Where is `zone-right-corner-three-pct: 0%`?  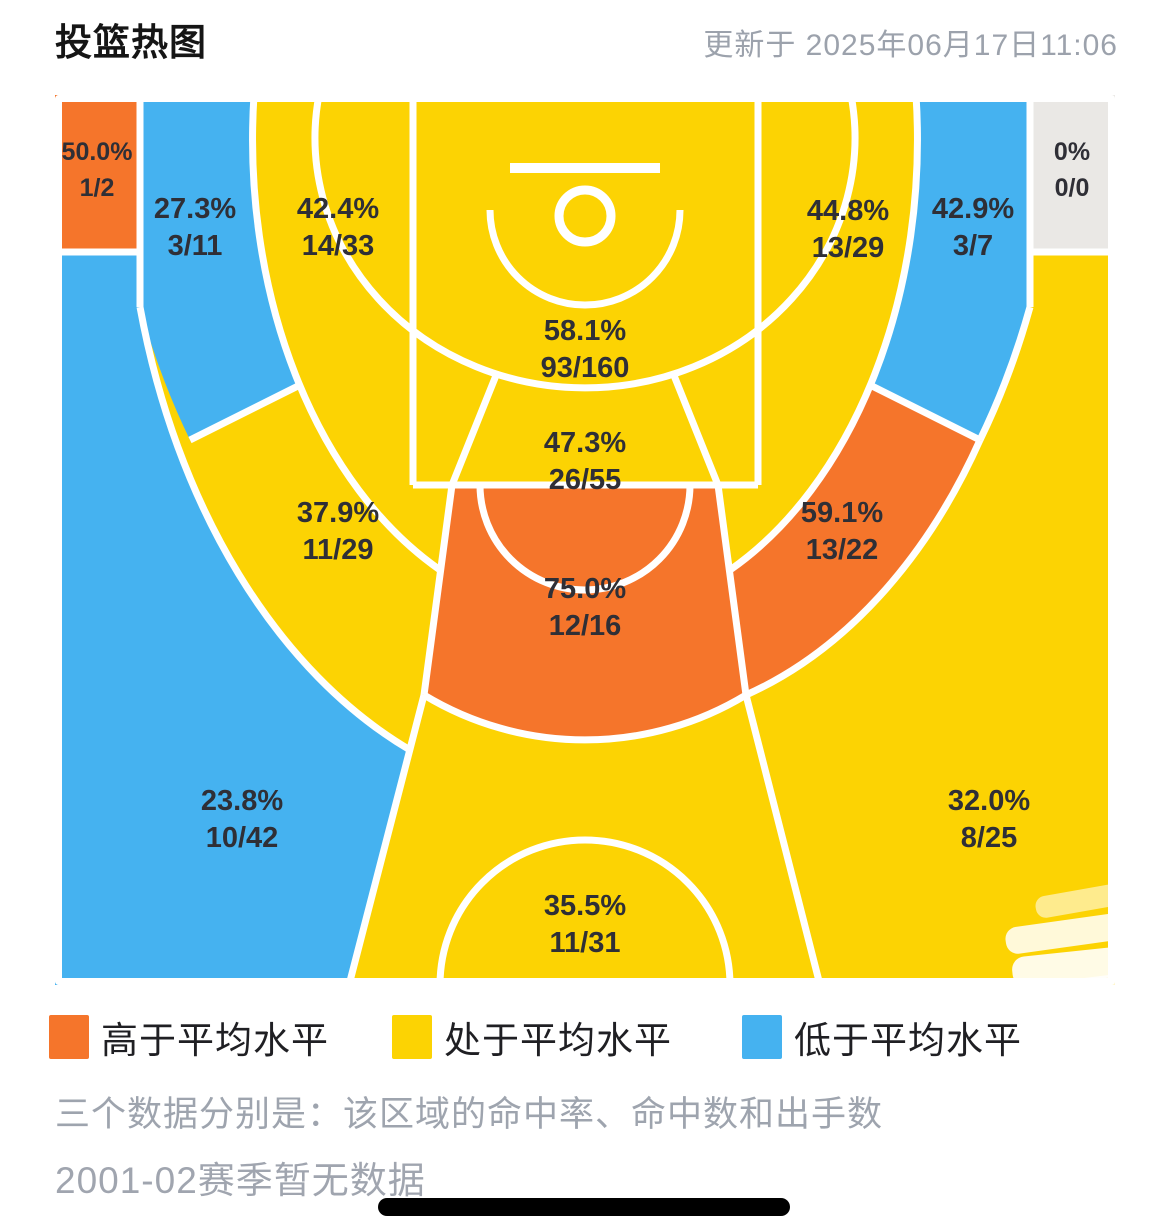 zone-right-corner-three-pct: 0% is located at coordinates (1072, 152).